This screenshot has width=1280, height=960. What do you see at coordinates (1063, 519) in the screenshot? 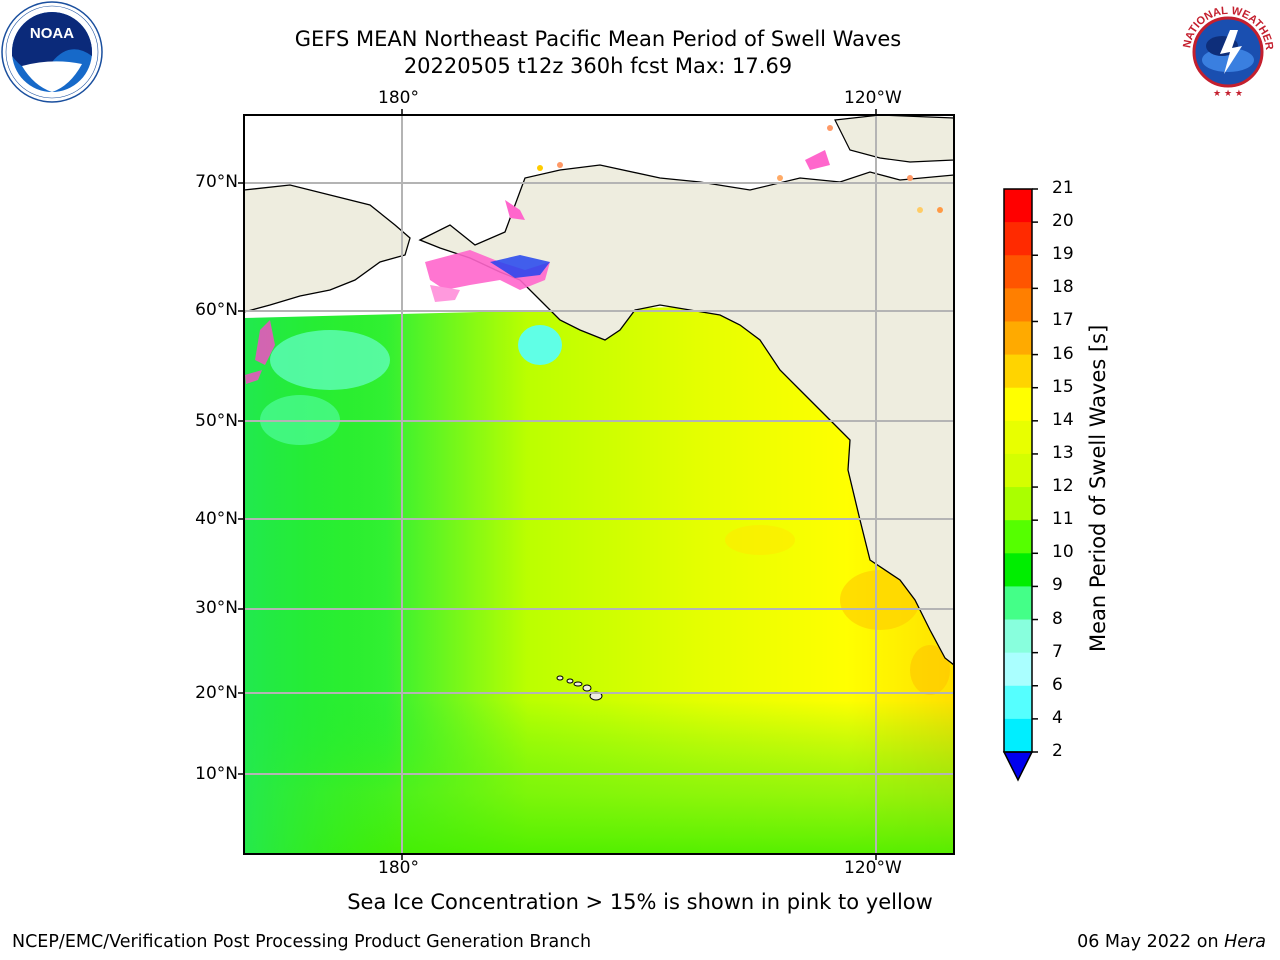
I see `colorbar-tick-label: 11` at bounding box center [1063, 519].